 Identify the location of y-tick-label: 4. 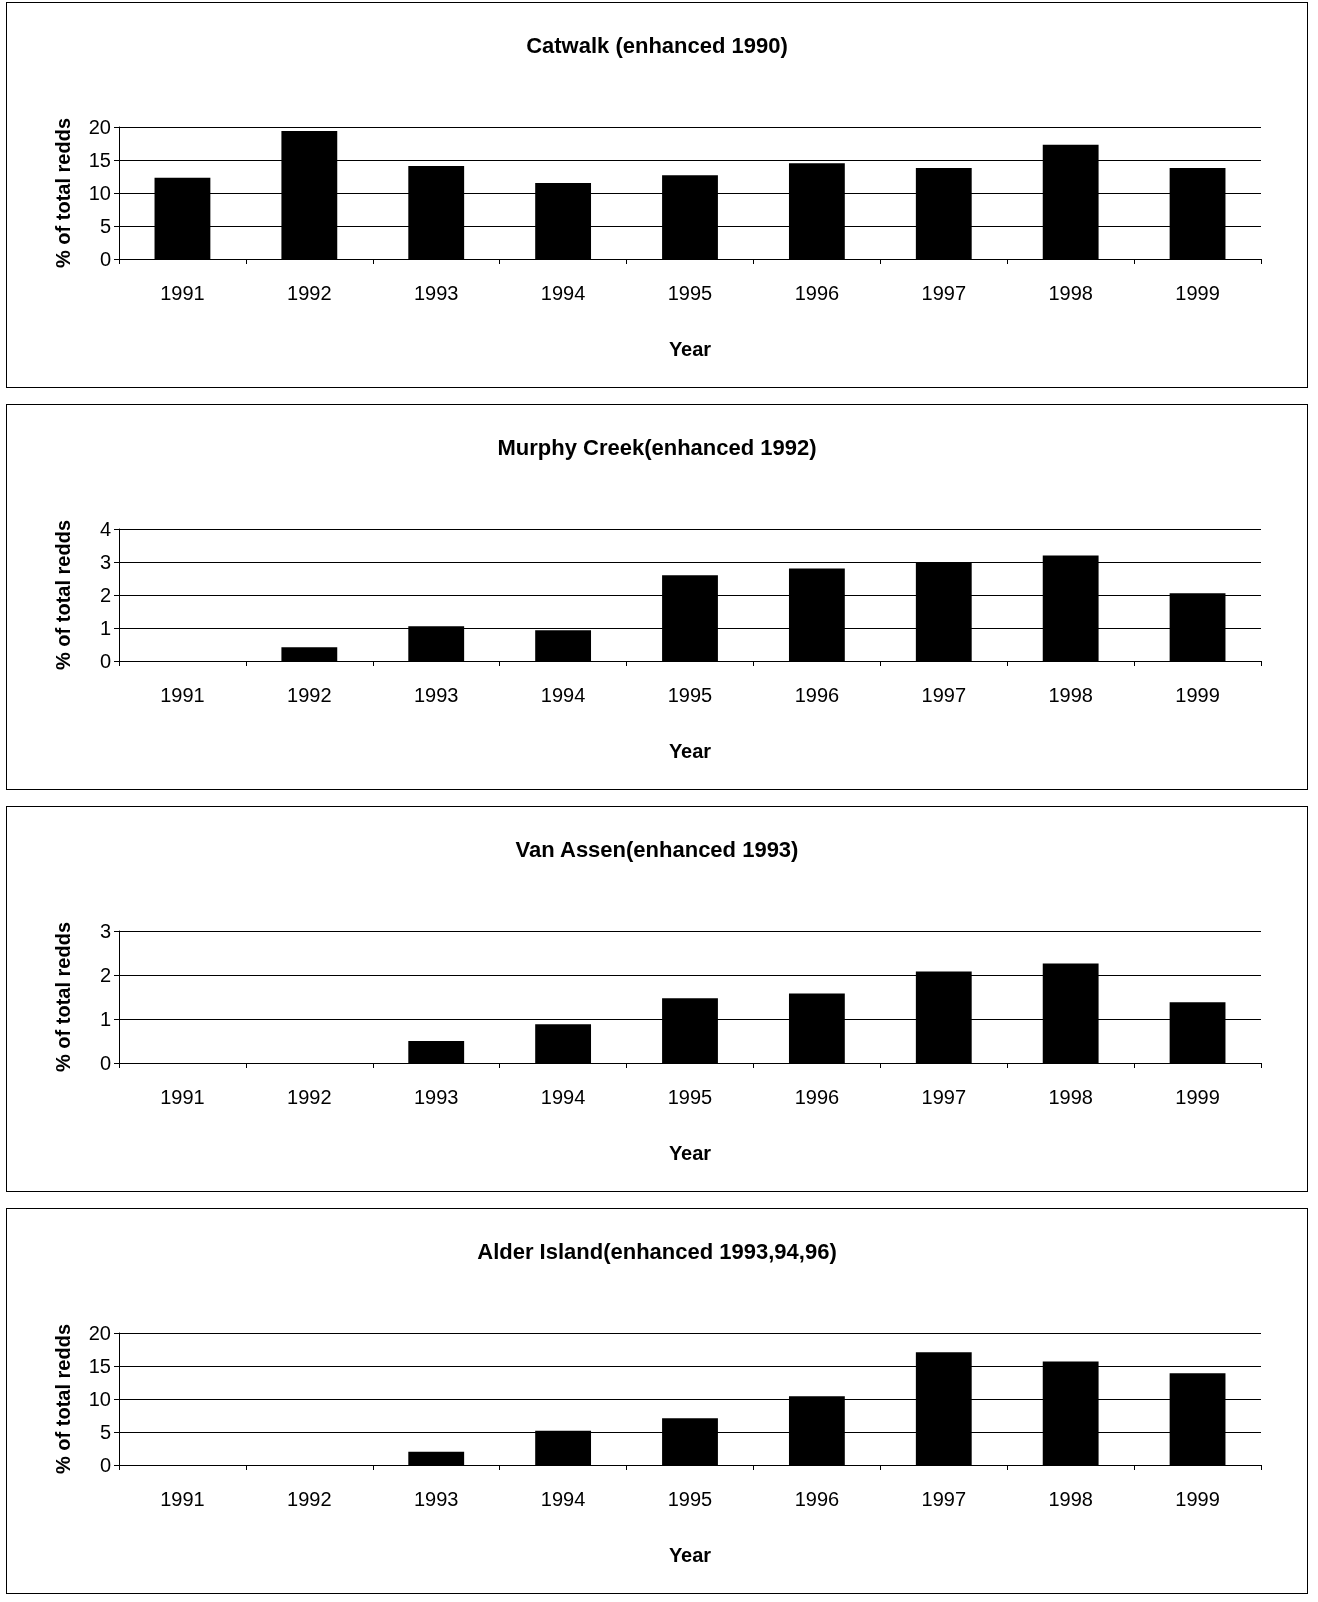
(105, 529).